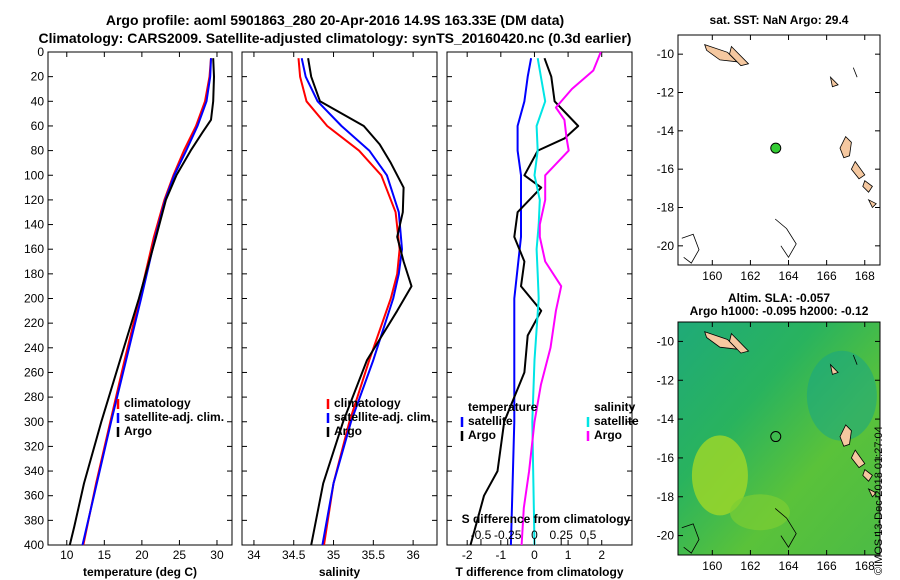 The image size is (900, 580). What do you see at coordinates (521, 302) in the screenshot?
I see `series-t-satellite` at bounding box center [521, 302].